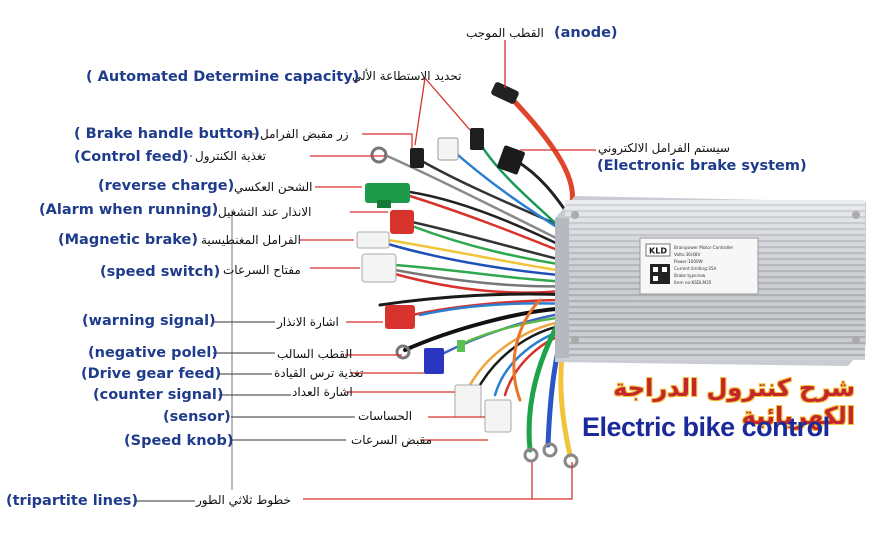 The width and height of the screenshot is (882, 544). What do you see at coordinates (308, 322) in the screenshot?
I see `label-warning-ar: اشارة الانذار` at bounding box center [308, 322].